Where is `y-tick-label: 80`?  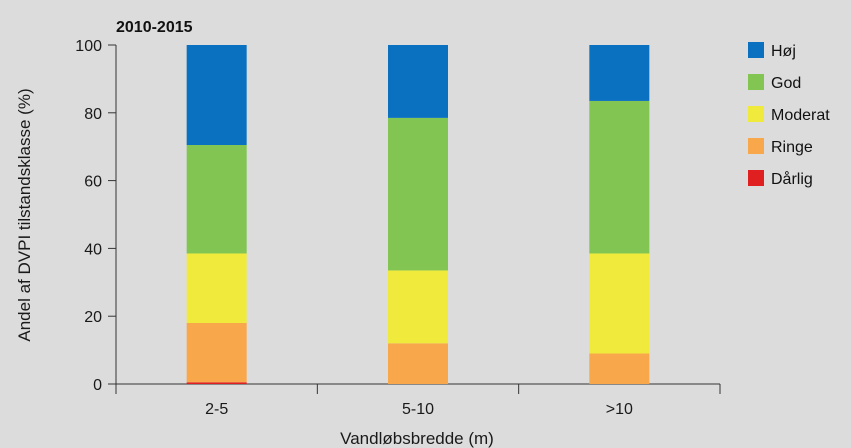 y-tick-label: 80 is located at coordinates (93, 114).